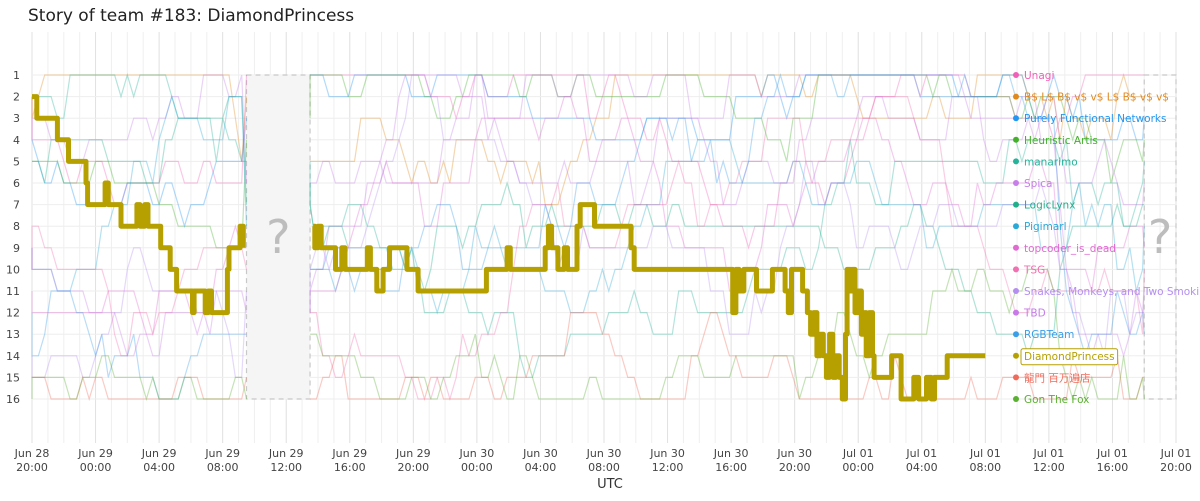 This screenshot has height=501, width=1200. Describe the element at coordinates (13, 399) in the screenshot. I see `y-tick-label: 16` at that location.